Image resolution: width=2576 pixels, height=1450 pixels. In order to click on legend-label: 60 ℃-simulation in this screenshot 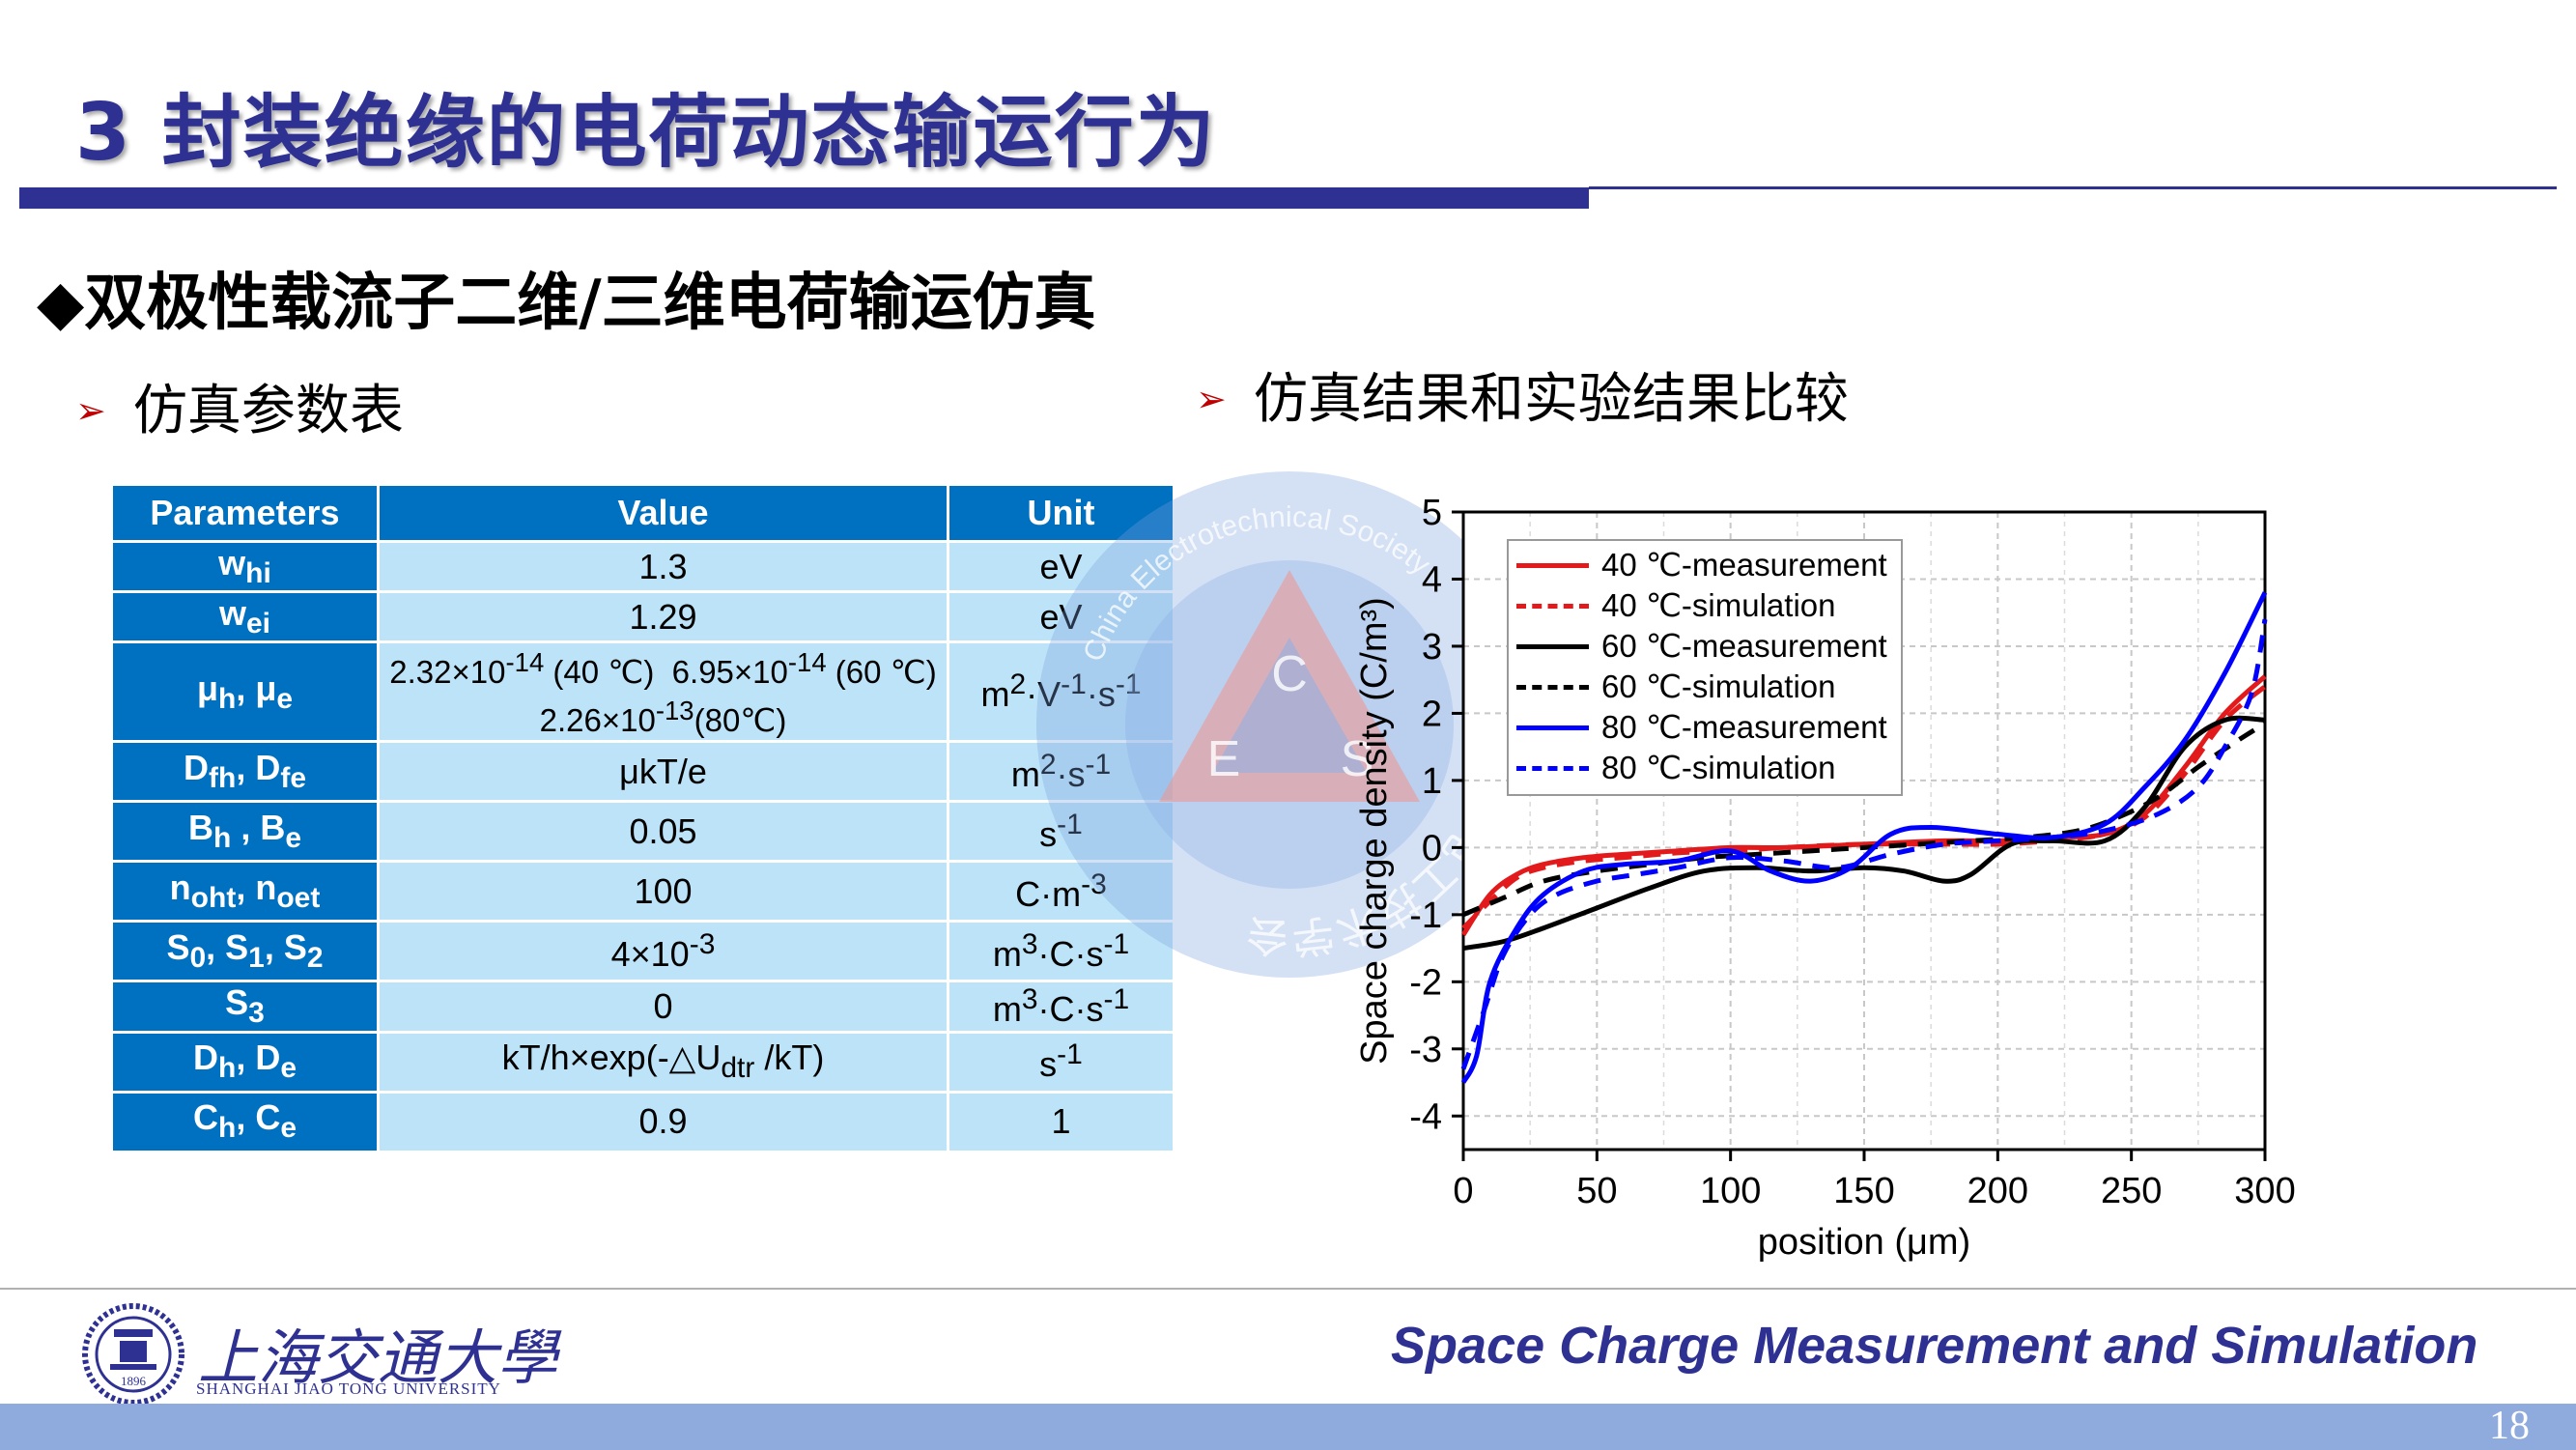, I will do `click(1718, 686)`.